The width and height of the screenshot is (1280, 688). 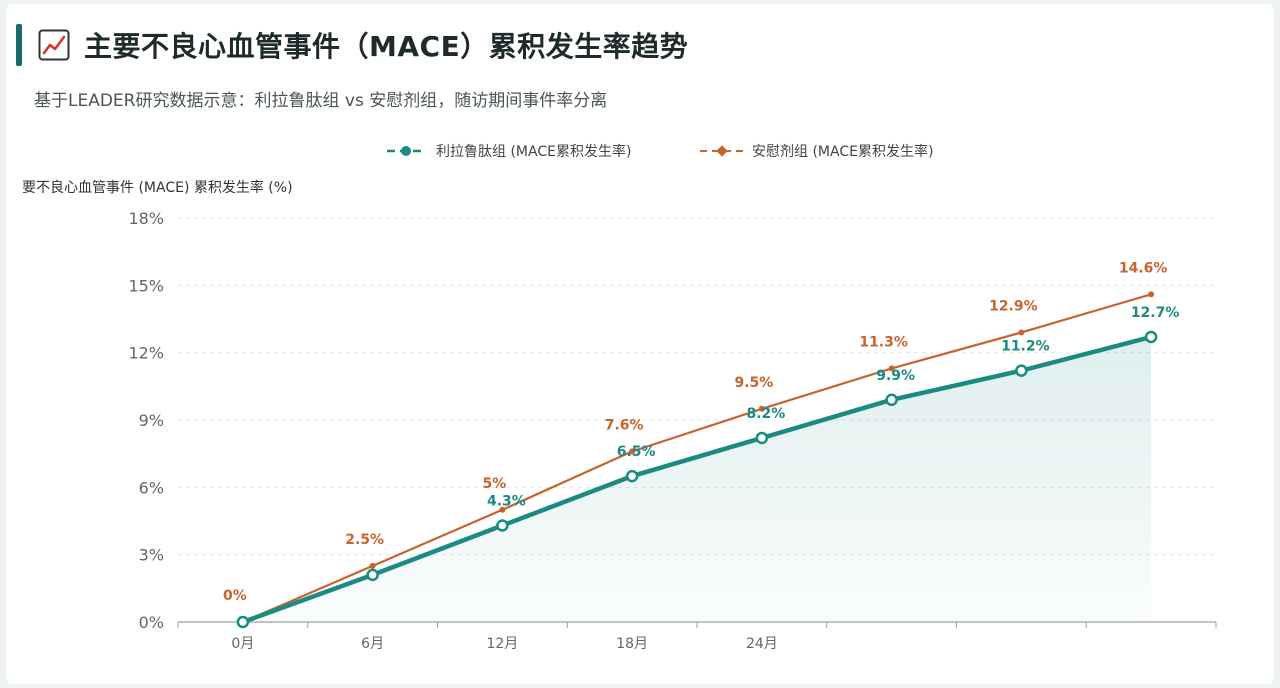 I want to click on y-tick-label: 12%, so click(x=146, y=353).